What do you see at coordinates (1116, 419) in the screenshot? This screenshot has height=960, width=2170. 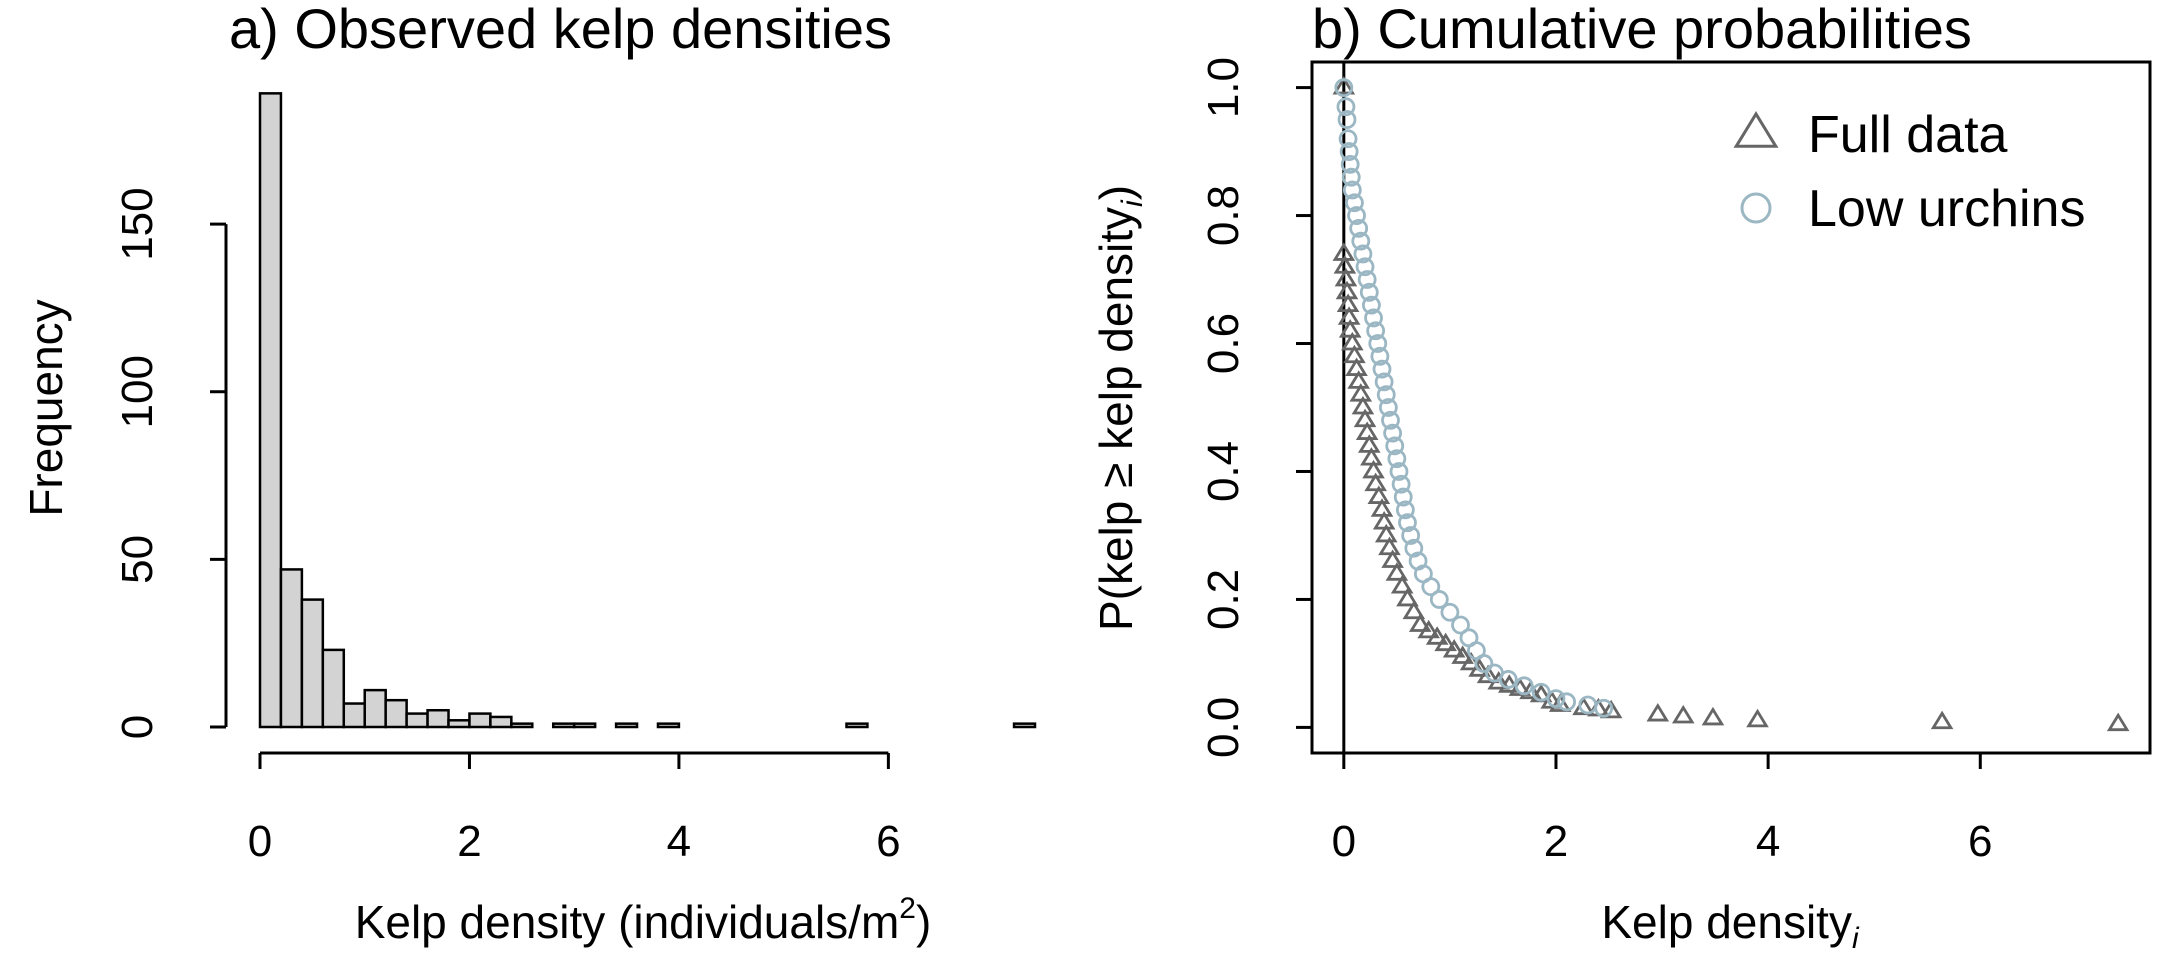 I see `panel-b-ylabel-main: P(kelp ≥ kelp density` at bounding box center [1116, 419].